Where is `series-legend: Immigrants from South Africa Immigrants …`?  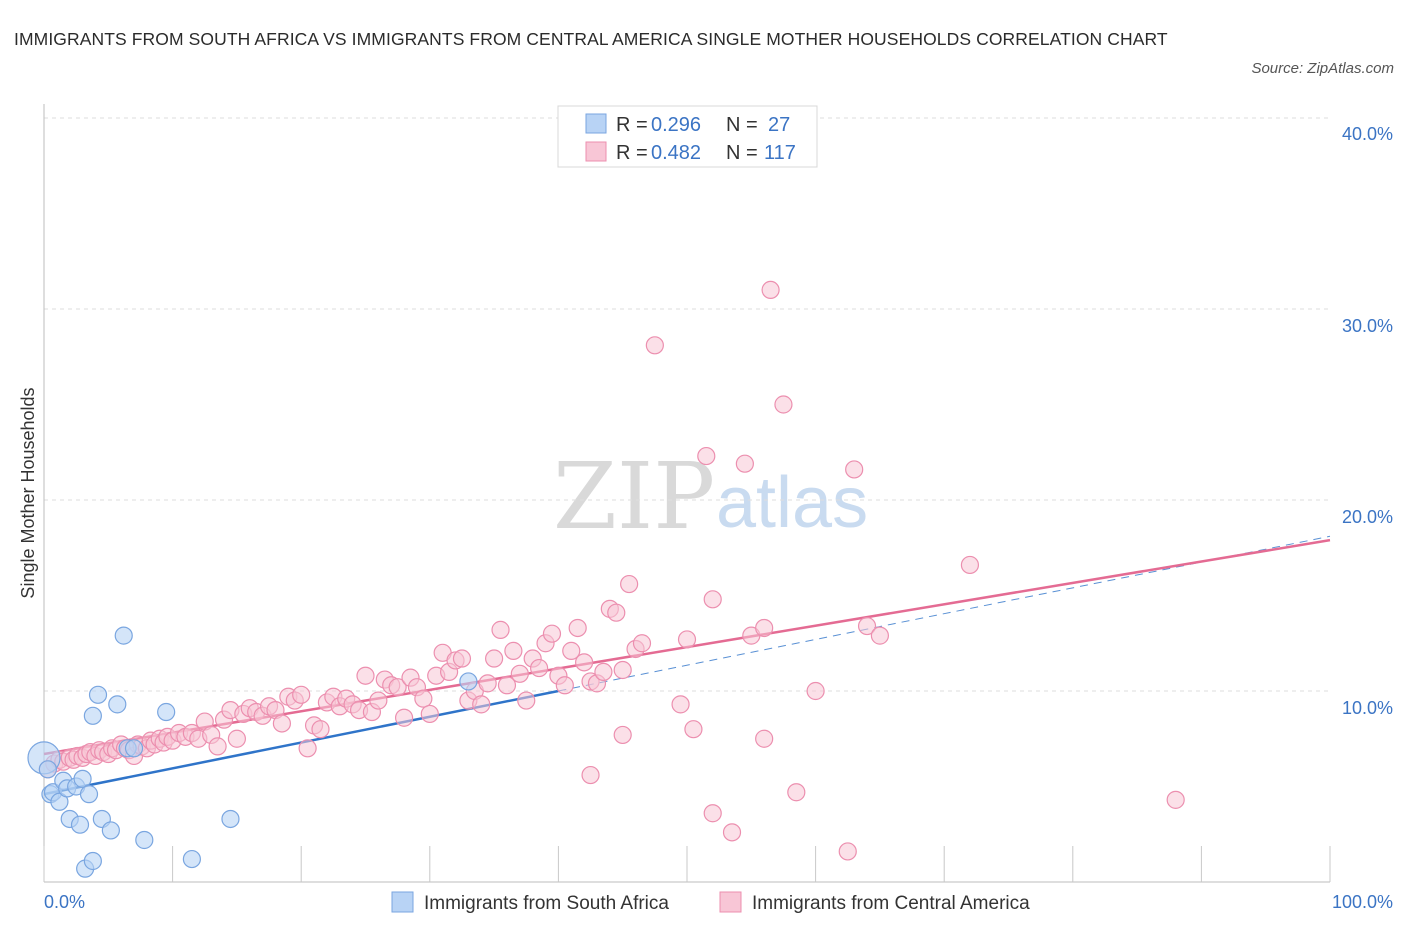
series-legend: Immigrants from South Africa Immigrants … is located at coordinates (710, 902).